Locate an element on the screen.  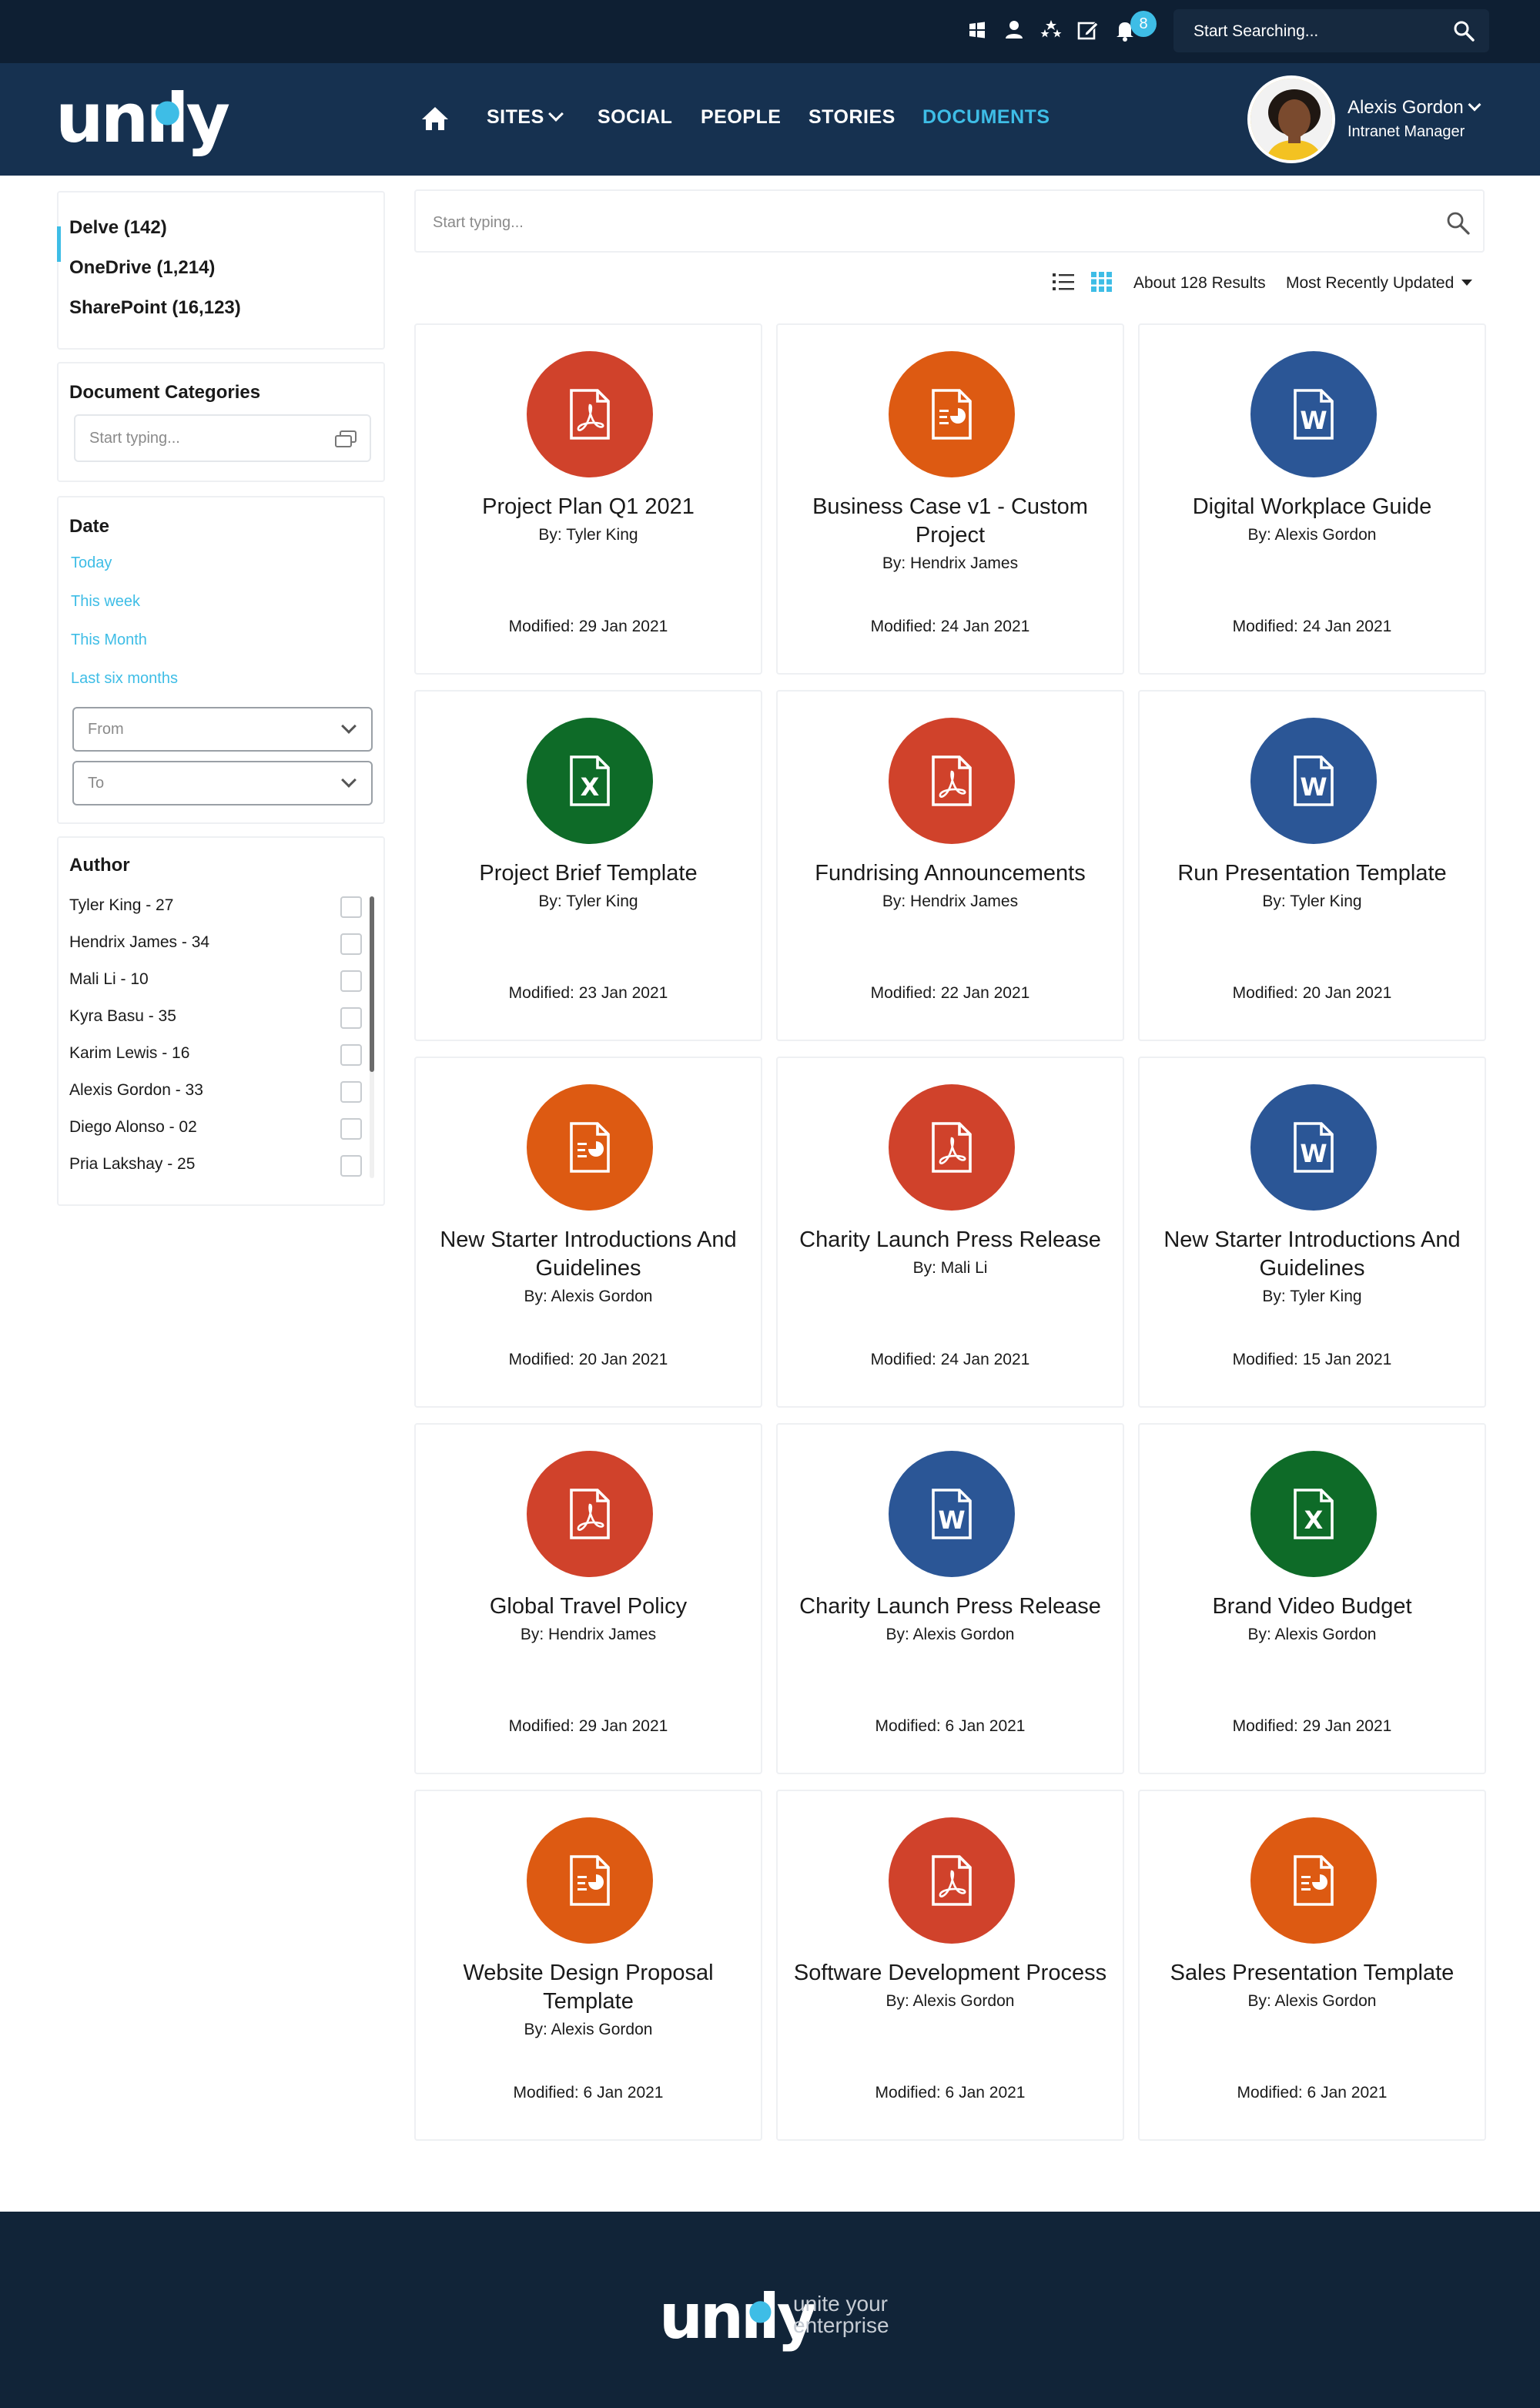
document-title: Fundrising Announcements is located at coordinates (950, 874).